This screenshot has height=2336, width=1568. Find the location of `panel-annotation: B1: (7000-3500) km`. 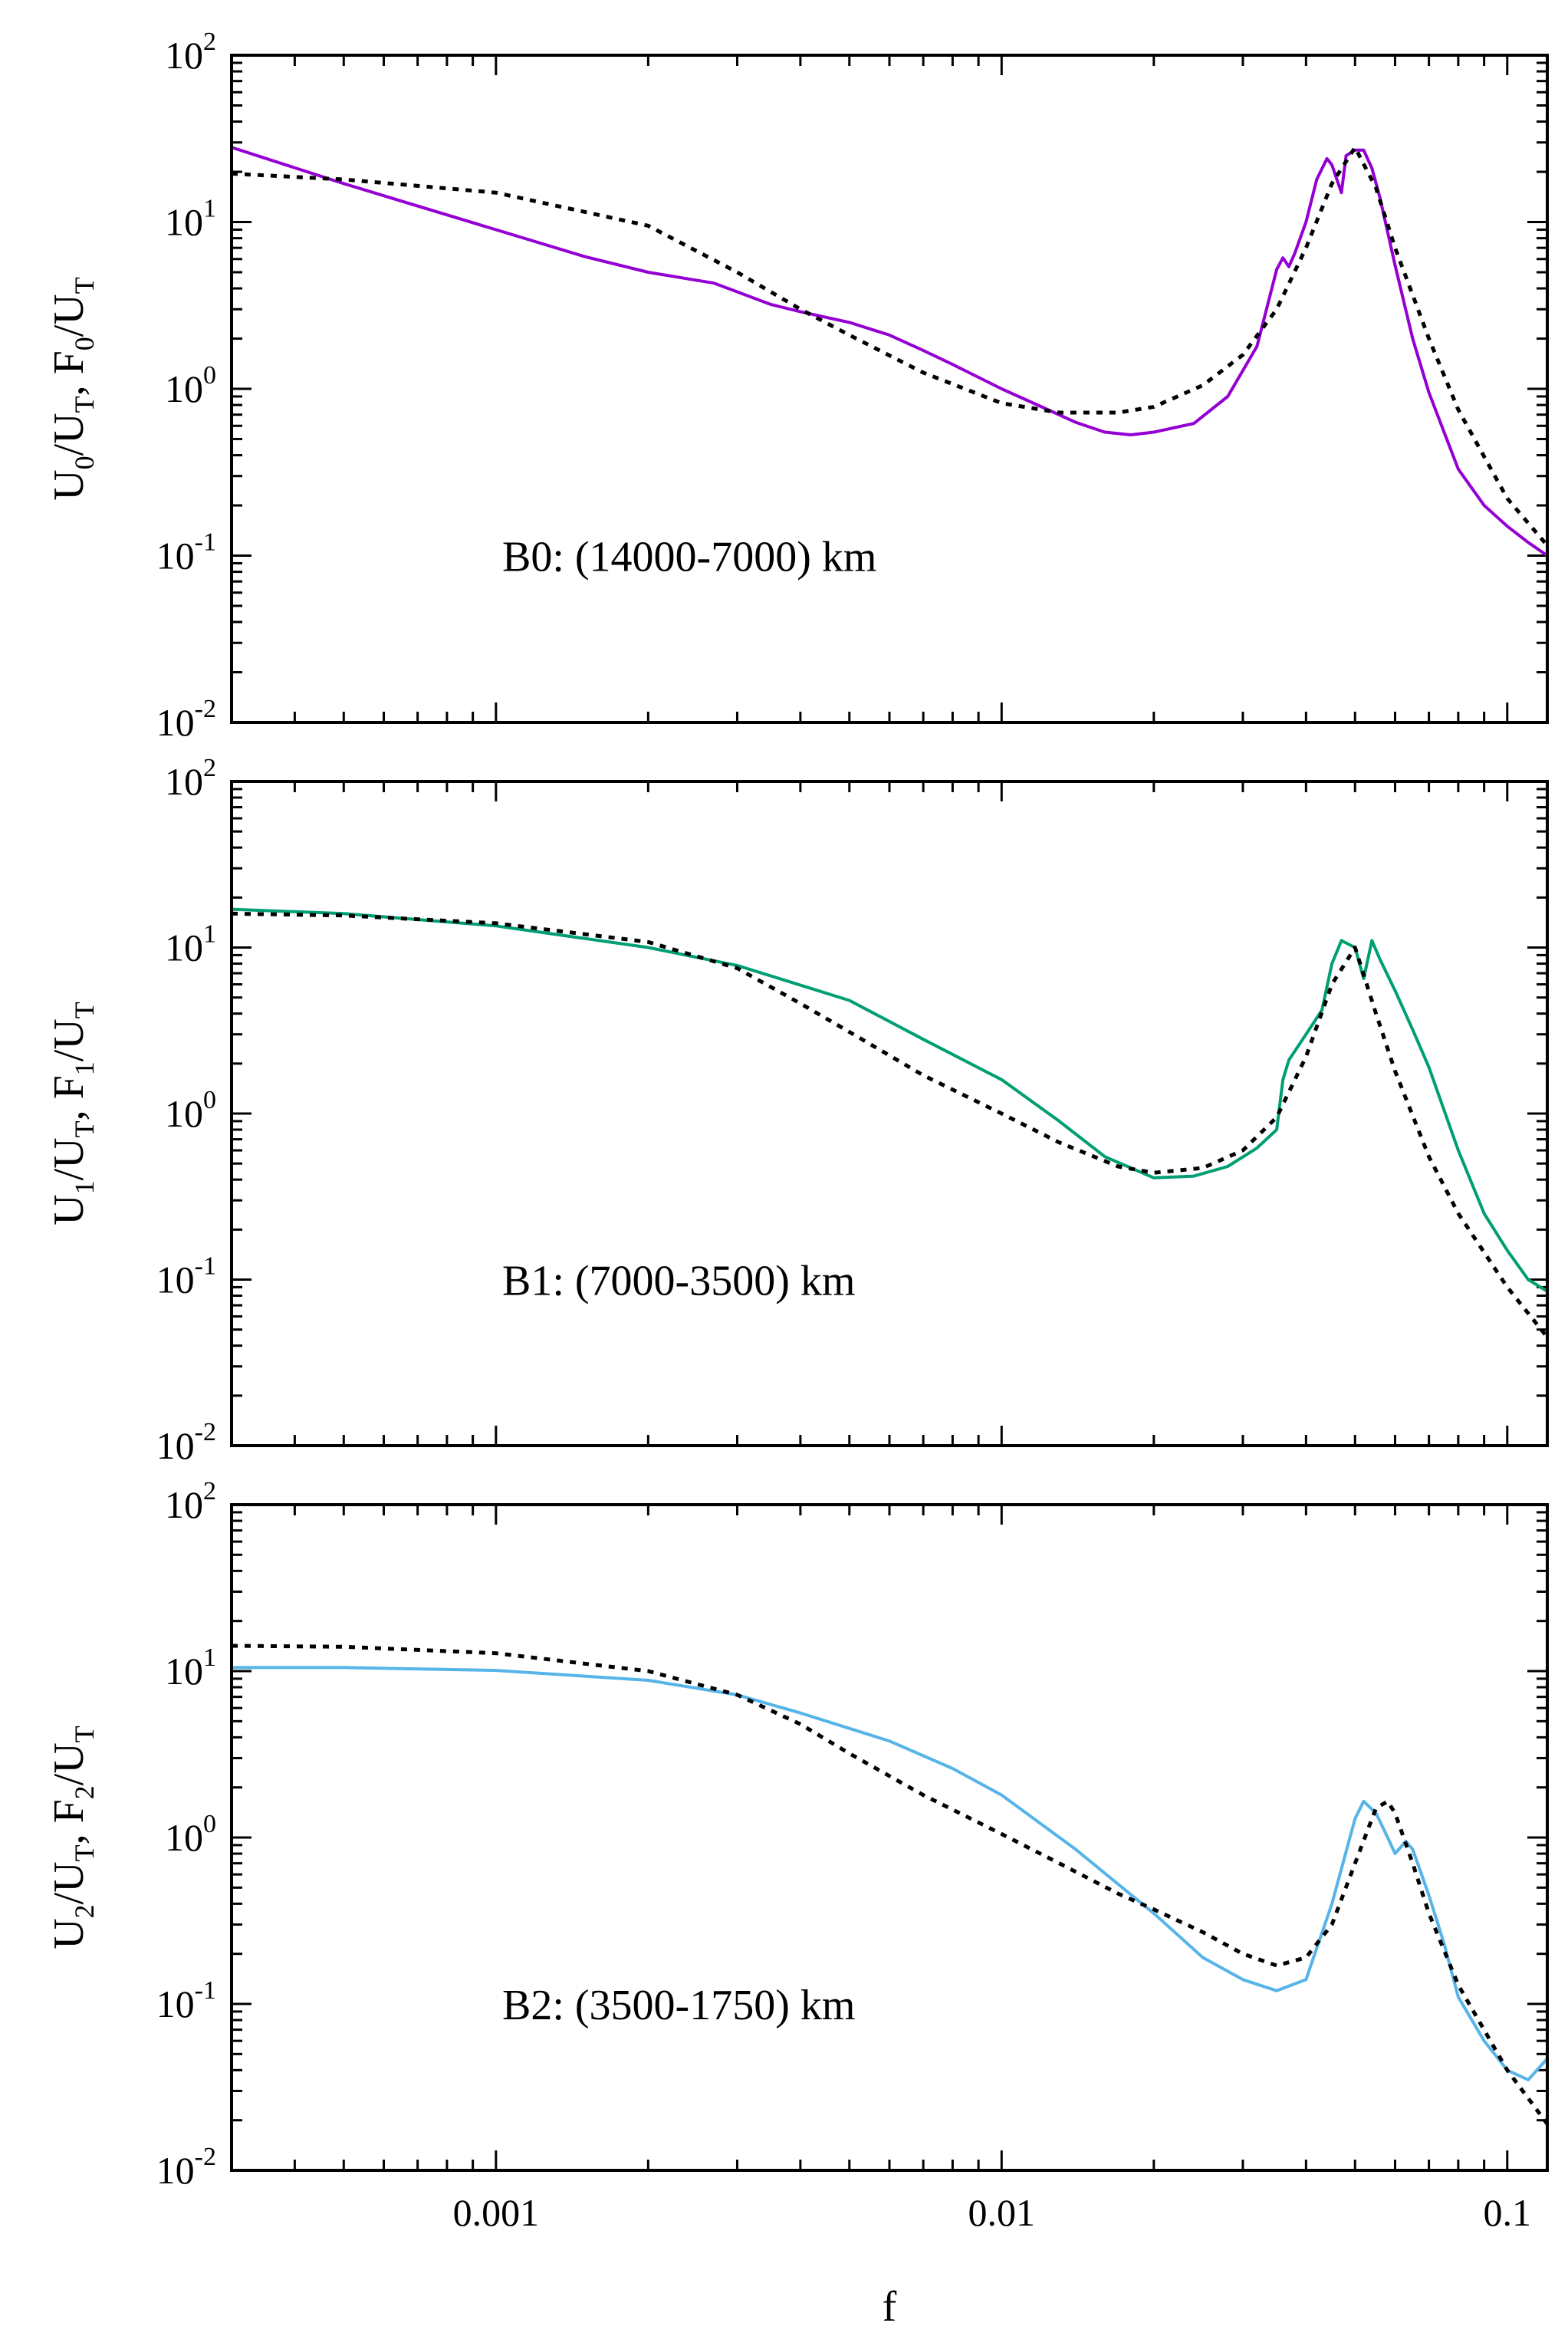

panel-annotation: B1: (7000-3500) km is located at coordinates (679, 1281).